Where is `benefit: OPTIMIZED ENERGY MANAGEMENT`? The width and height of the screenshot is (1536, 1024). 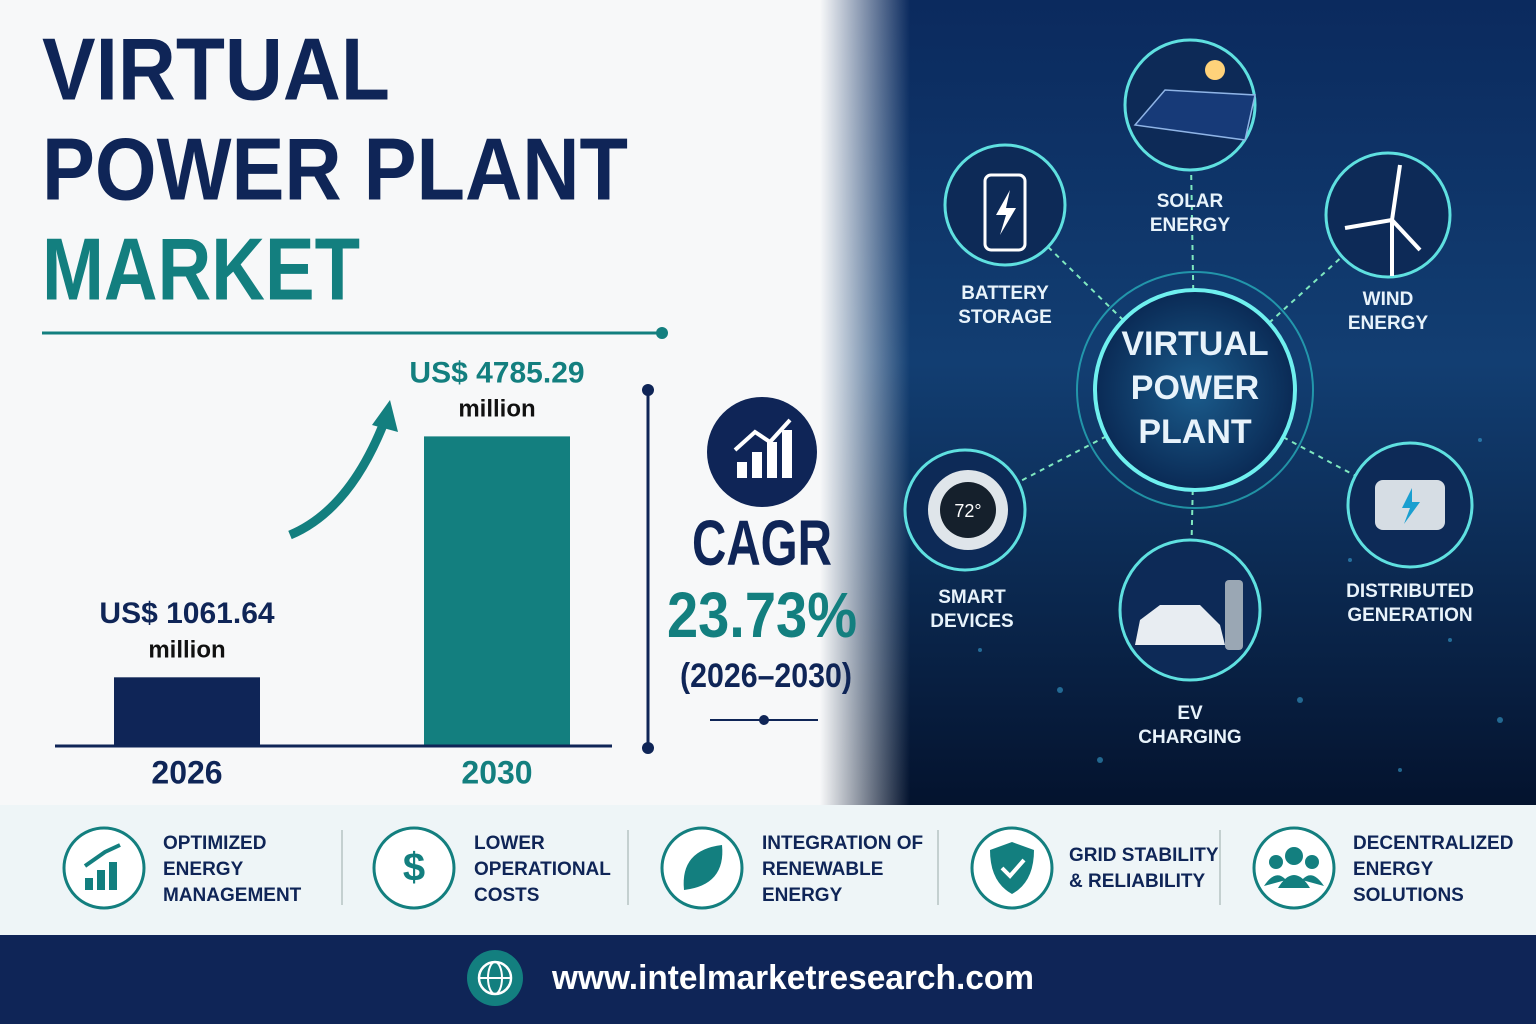 benefit: OPTIMIZED ENERGY MANAGEMENT is located at coordinates (182, 868).